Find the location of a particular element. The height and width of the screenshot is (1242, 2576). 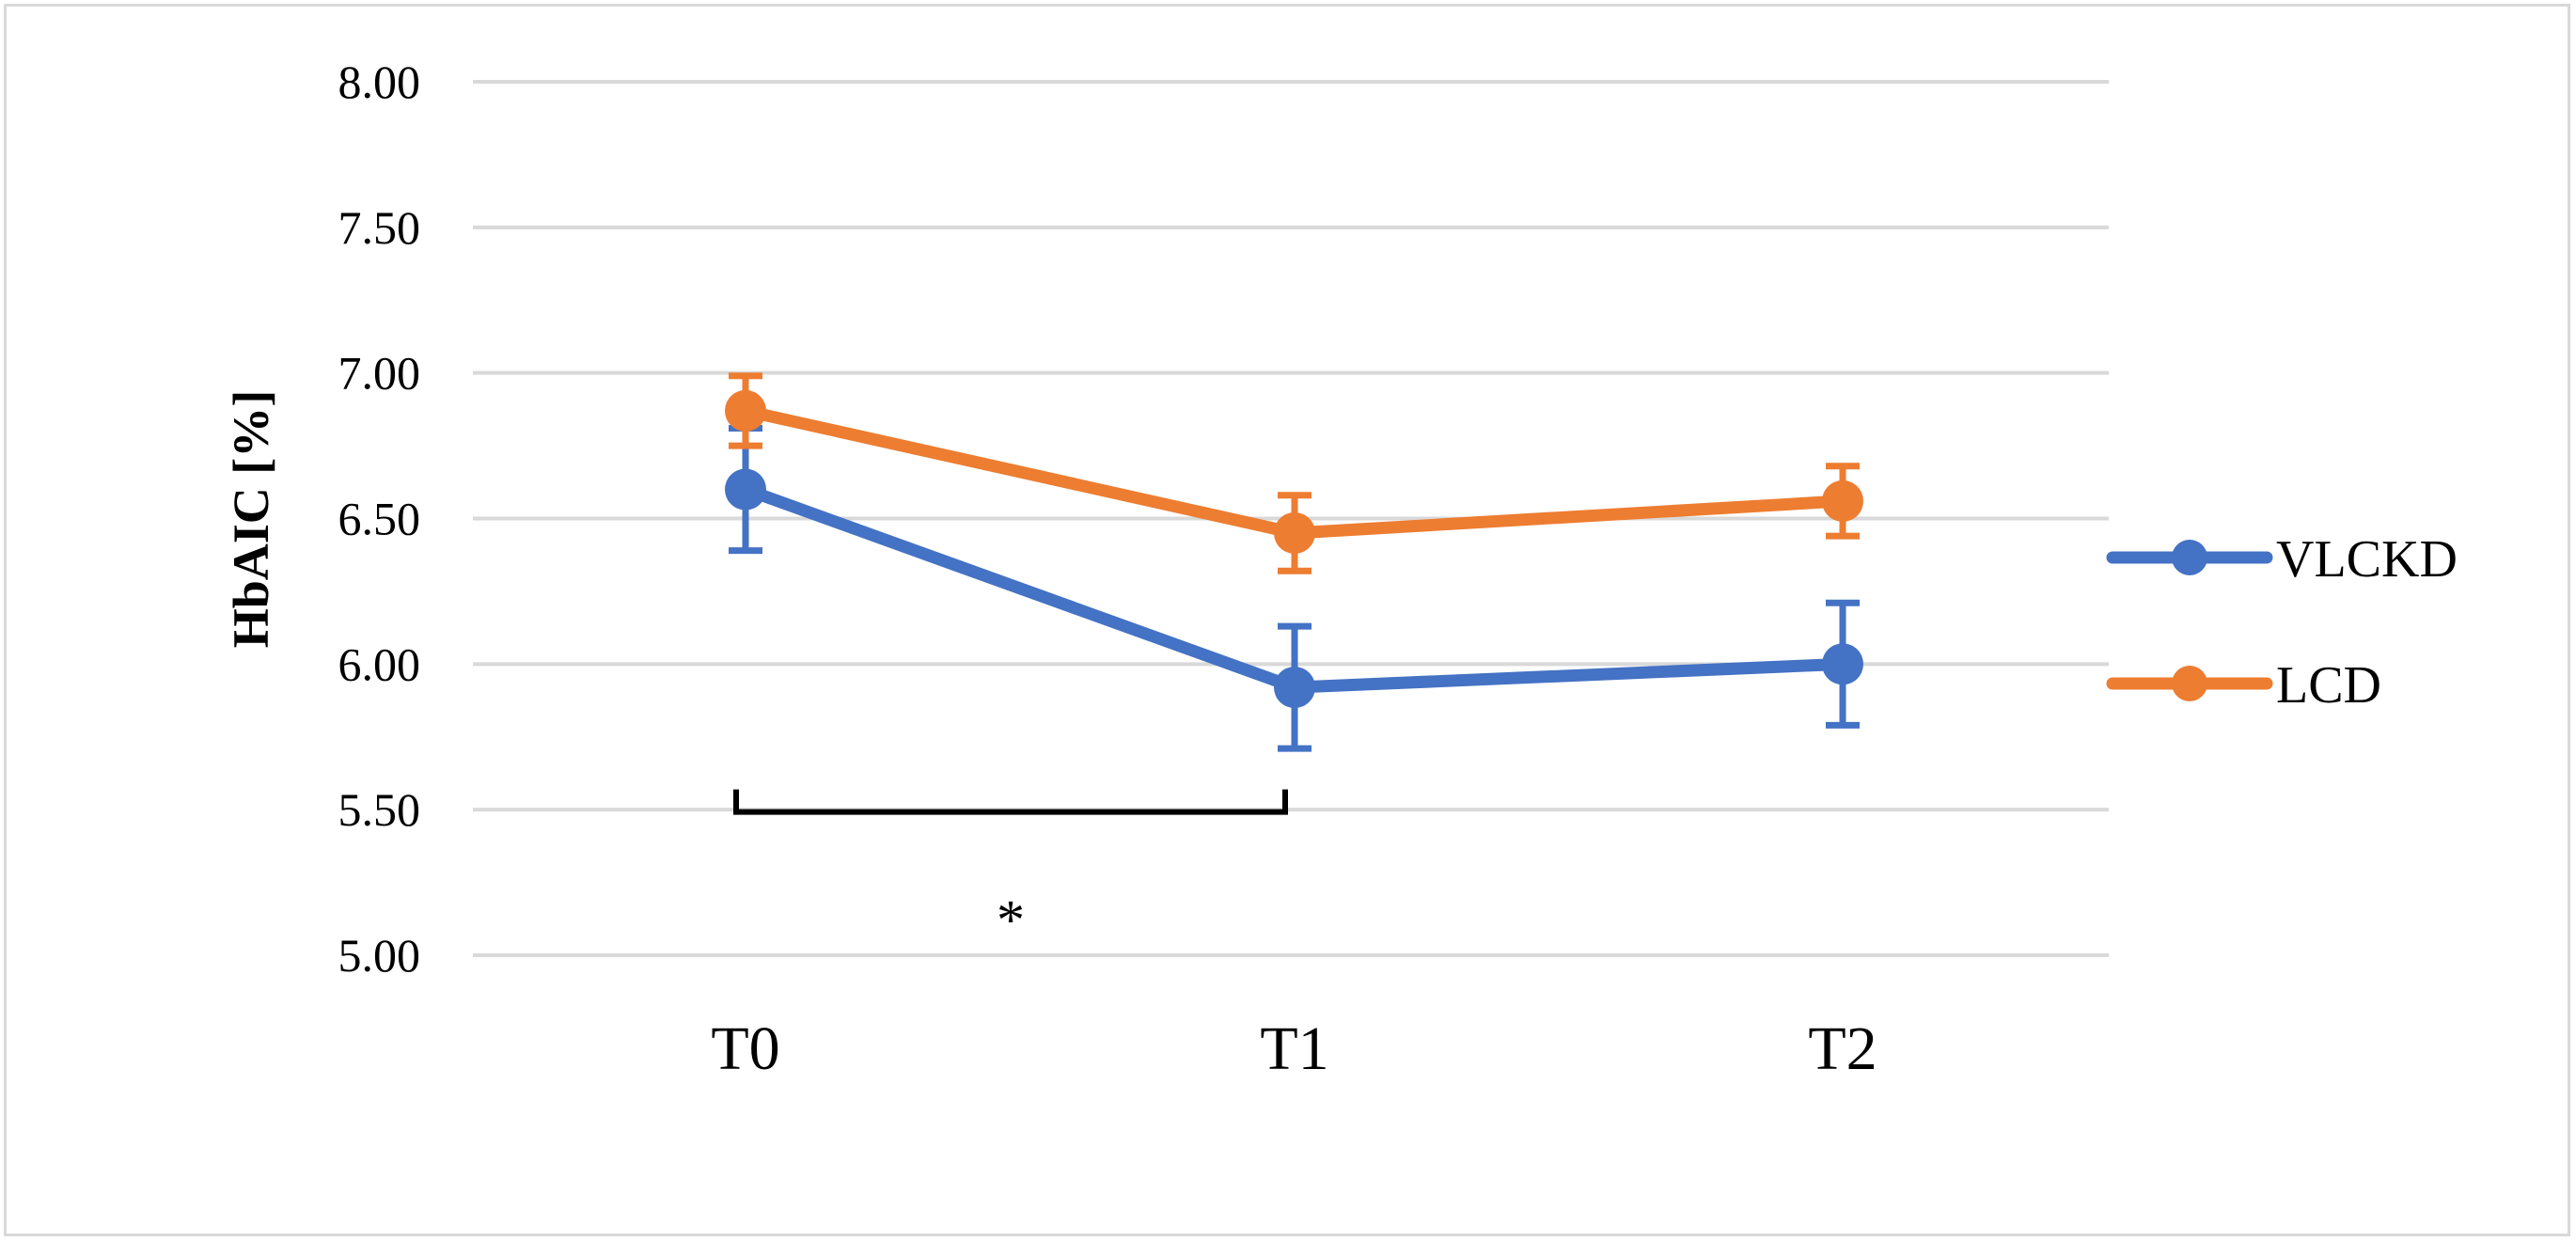

x-axis-labels: T0 T1 T2 is located at coordinates (1294, 1048).